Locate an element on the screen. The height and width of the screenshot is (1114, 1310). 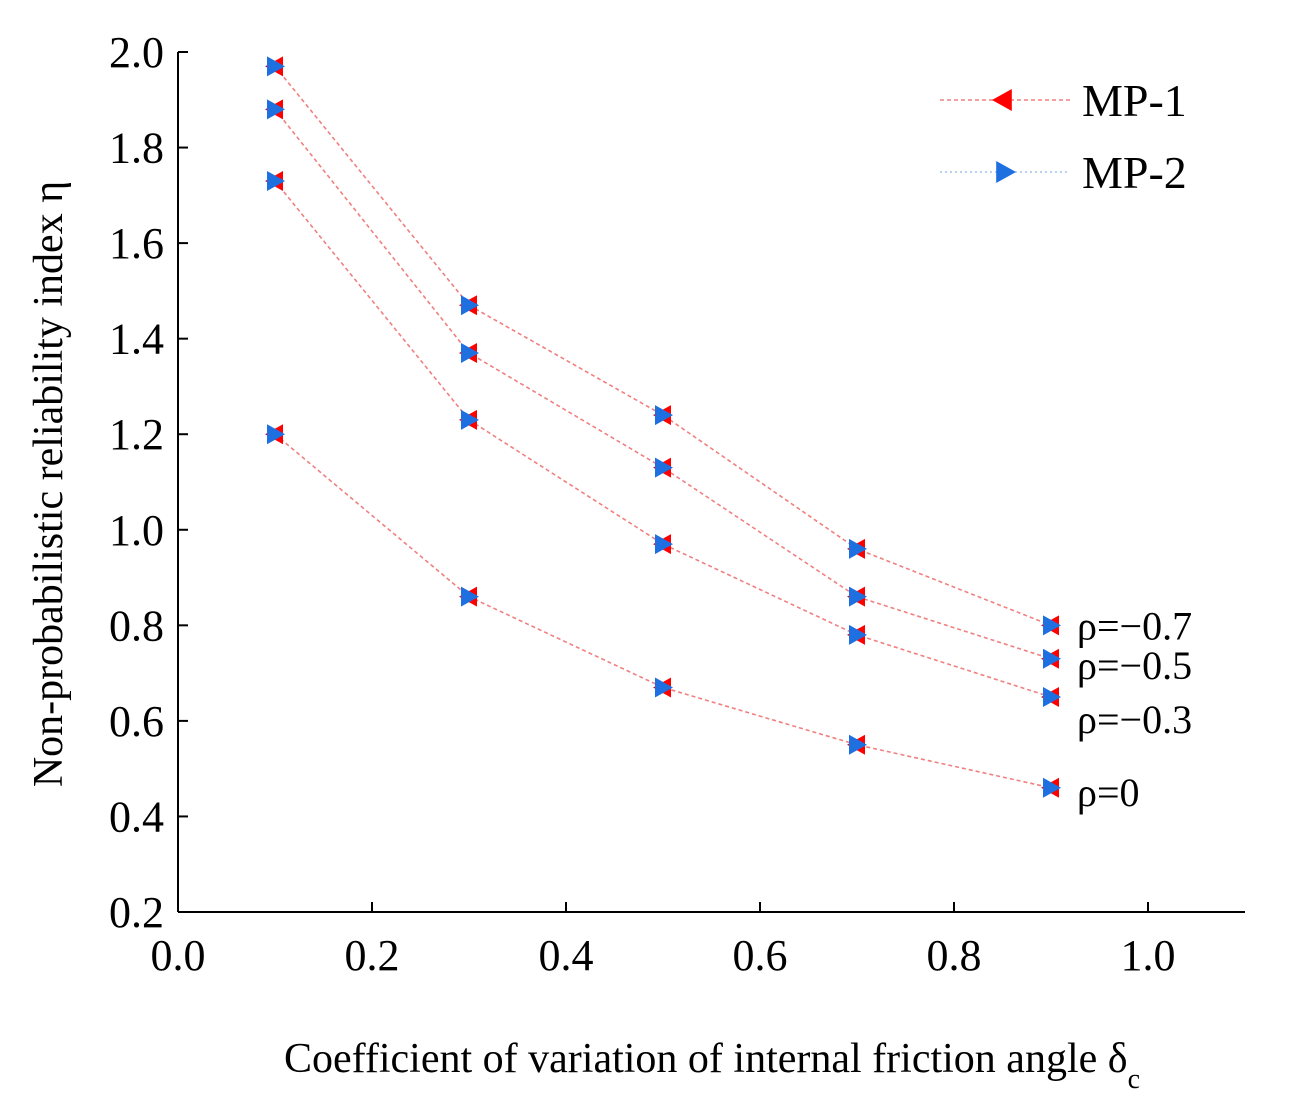
x-tick-label: 0.4 is located at coordinates (566, 955).